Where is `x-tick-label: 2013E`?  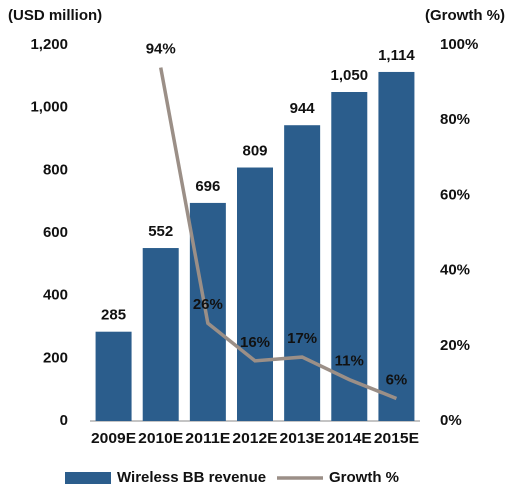 x-tick-label: 2013E is located at coordinates (302, 438).